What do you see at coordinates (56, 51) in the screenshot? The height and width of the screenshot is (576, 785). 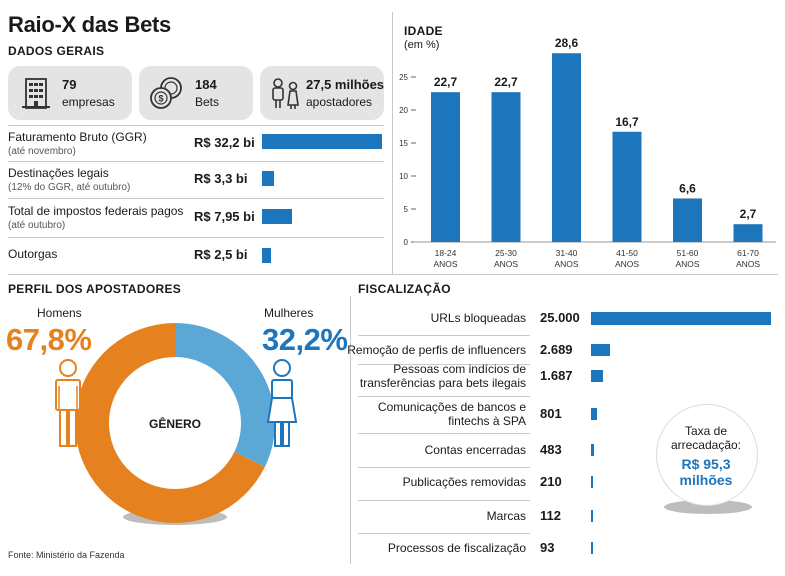 I see `dados-gerais-heading: DADOS GERAIS` at bounding box center [56, 51].